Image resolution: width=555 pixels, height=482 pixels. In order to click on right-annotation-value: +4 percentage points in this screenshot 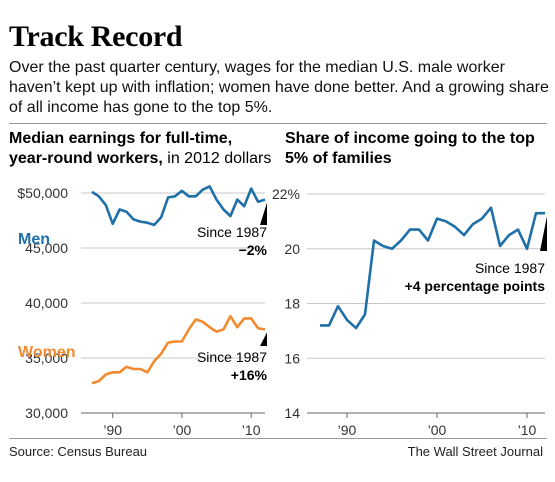, I will do `click(475, 286)`.